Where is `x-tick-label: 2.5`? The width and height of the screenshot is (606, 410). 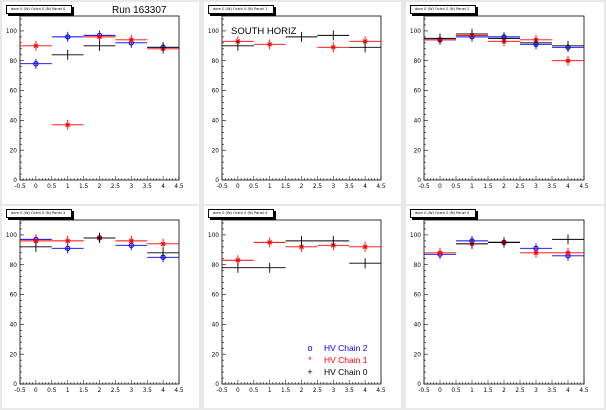 x-tick-label: 2.5 is located at coordinates (520, 391).